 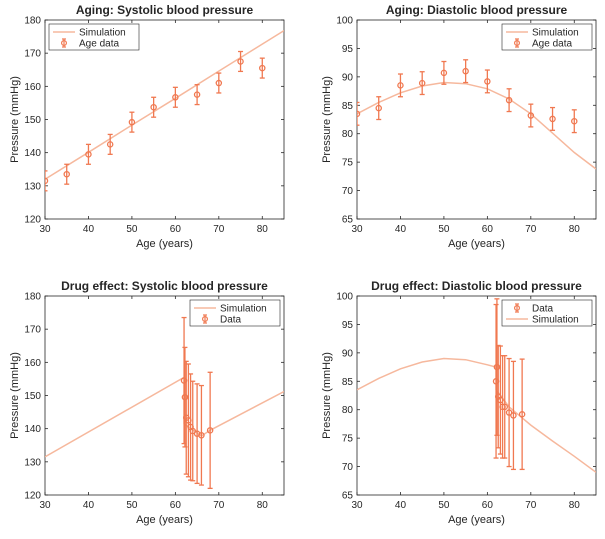 I want to click on y-tick-label: 100, so click(x=344, y=297).